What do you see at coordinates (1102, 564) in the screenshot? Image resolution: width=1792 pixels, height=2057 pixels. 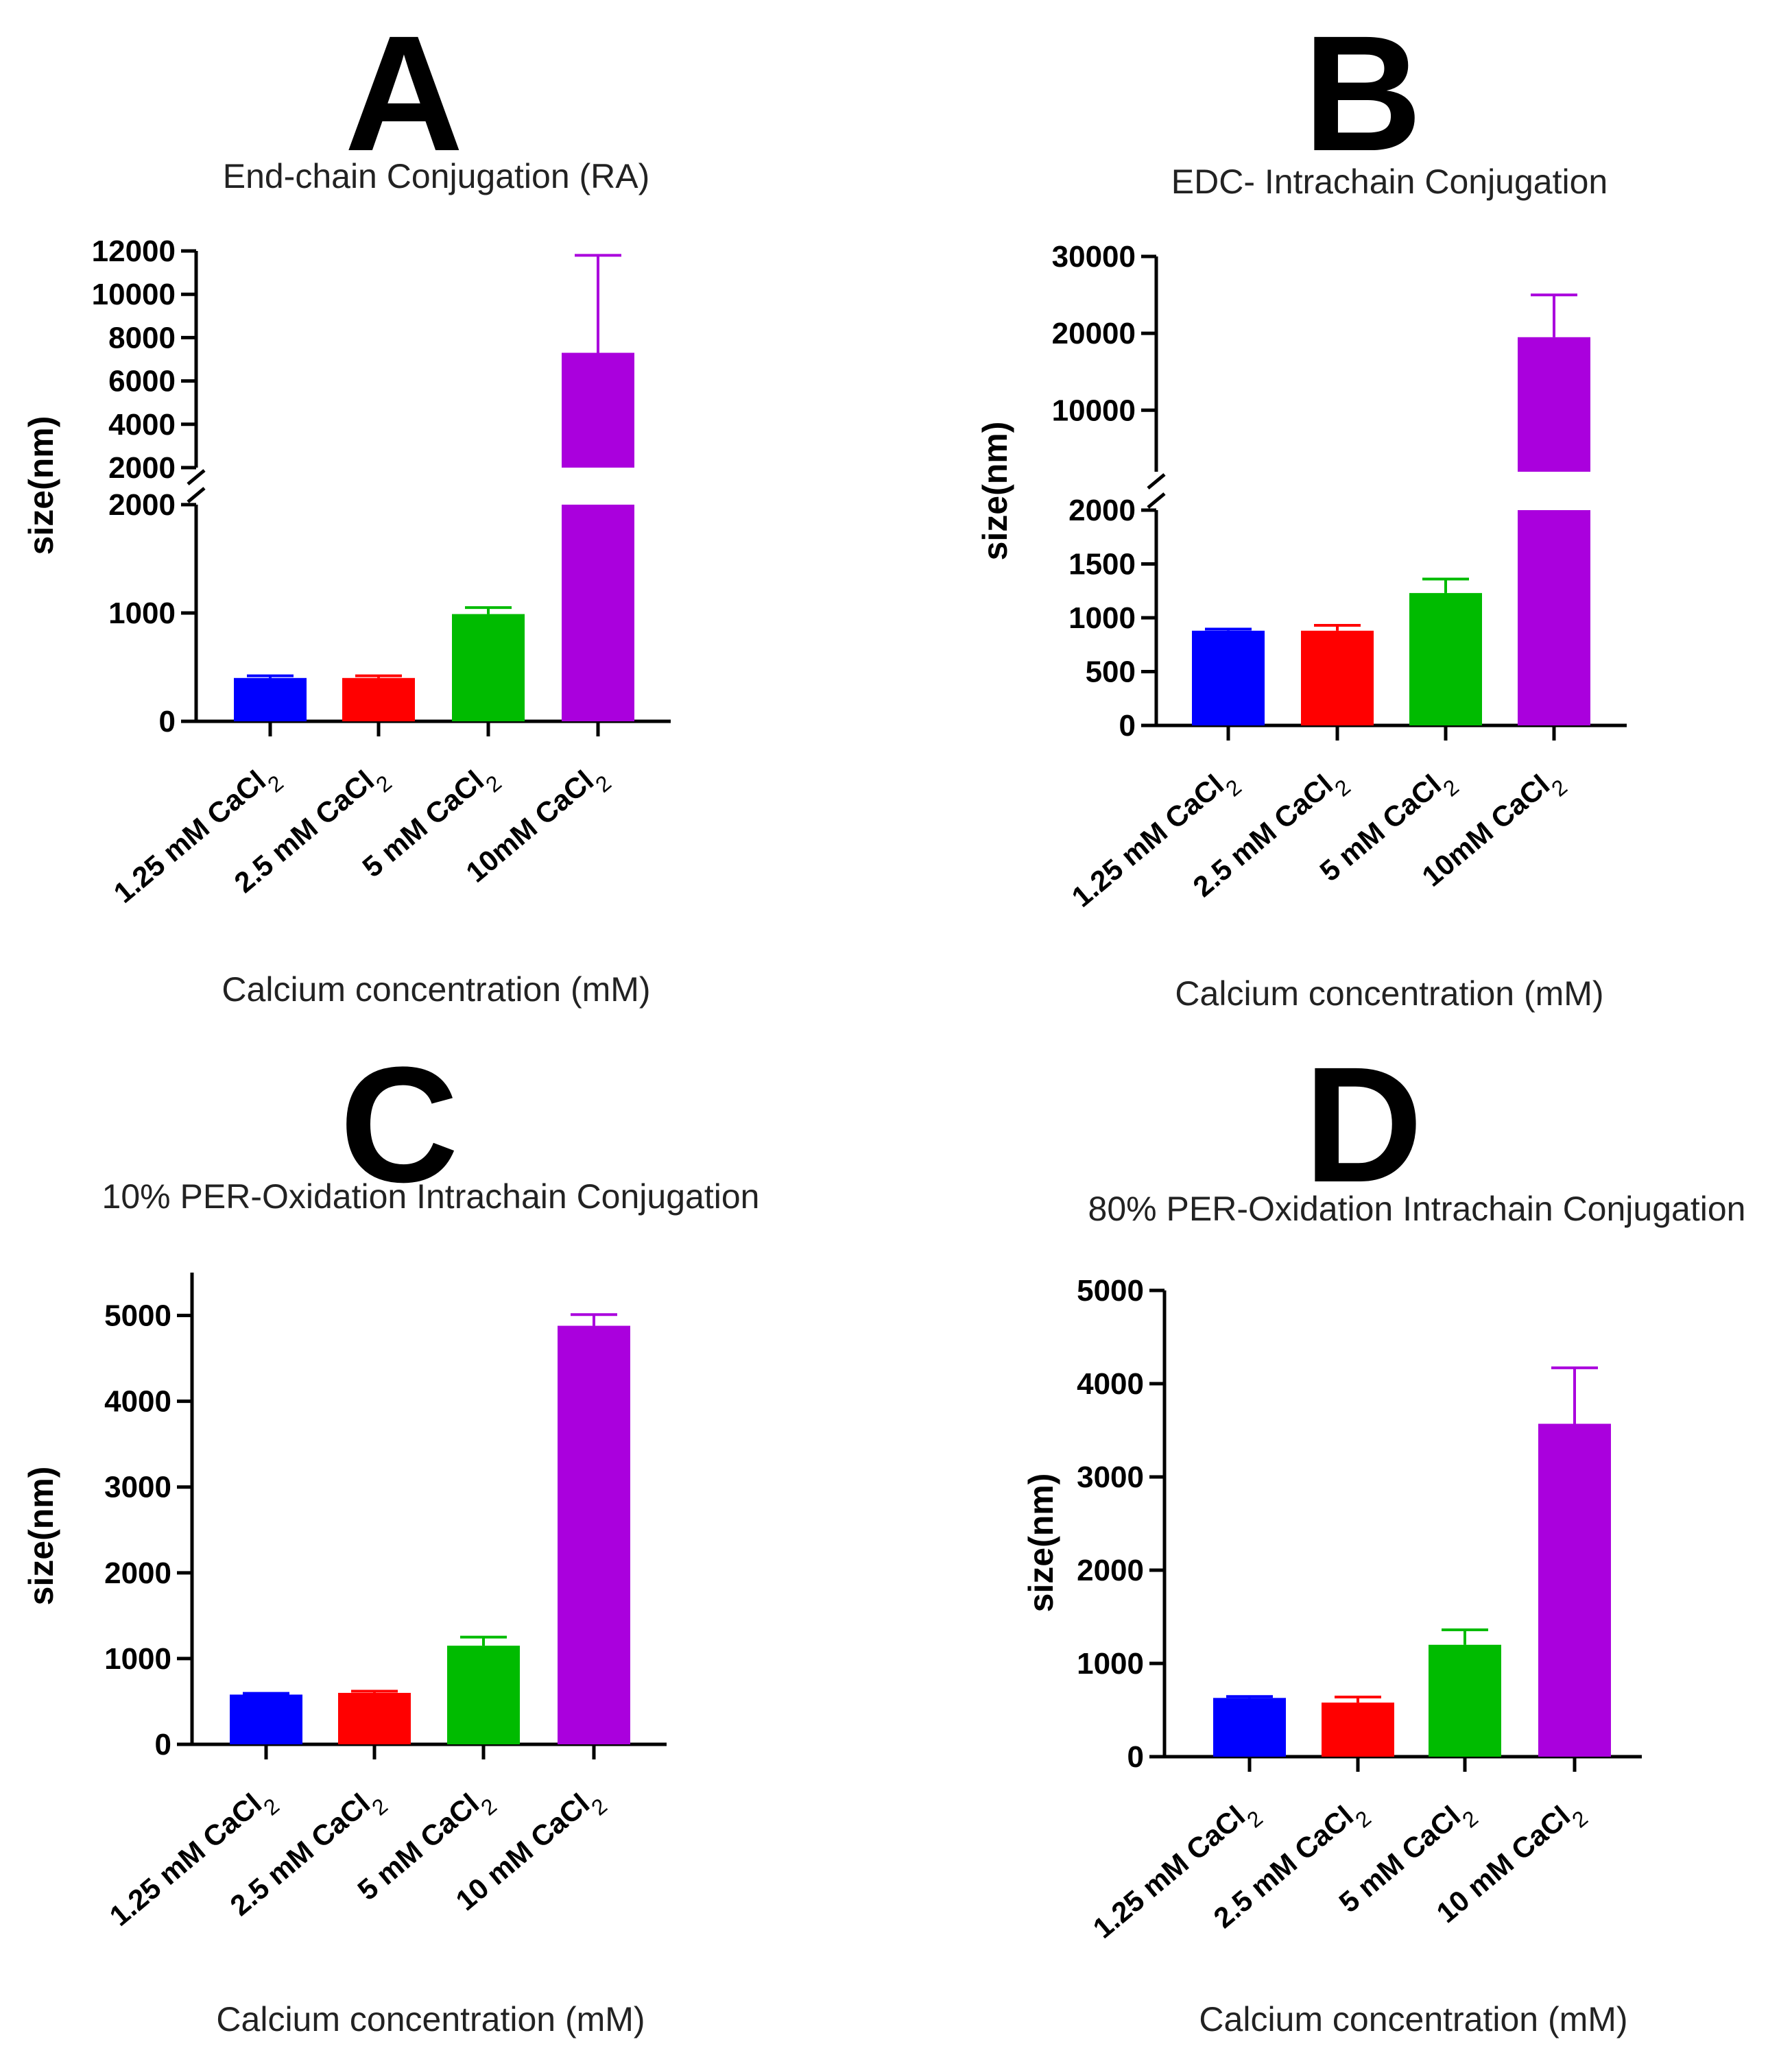 I see `y-tick-label: 1500` at bounding box center [1102, 564].